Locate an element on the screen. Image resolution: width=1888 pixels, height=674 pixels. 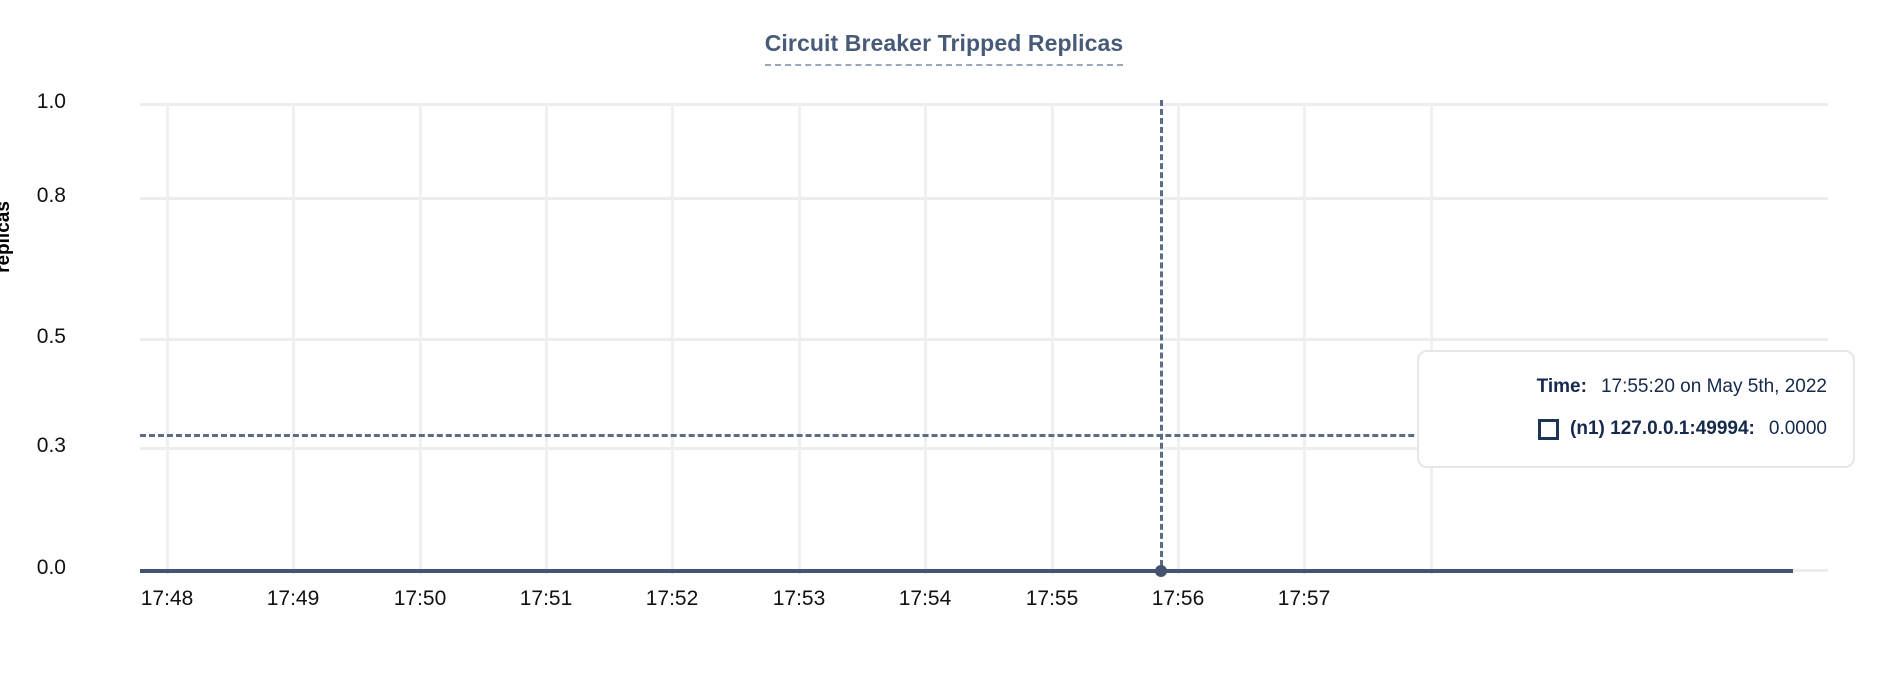
chart-title: Circuit Breaker Tripped Replicas is located at coordinates (944, 48).